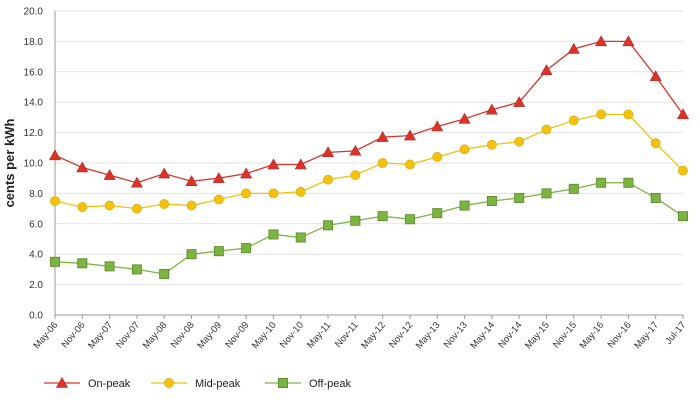 The width and height of the screenshot is (700, 402). I want to click on x-tick-label: Jul-17, so click(675, 333).